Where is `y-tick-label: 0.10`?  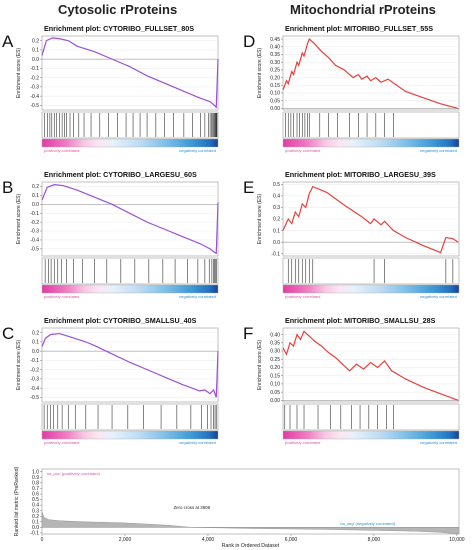
y-tick-label: 0.10 is located at coordinates (275, 94).